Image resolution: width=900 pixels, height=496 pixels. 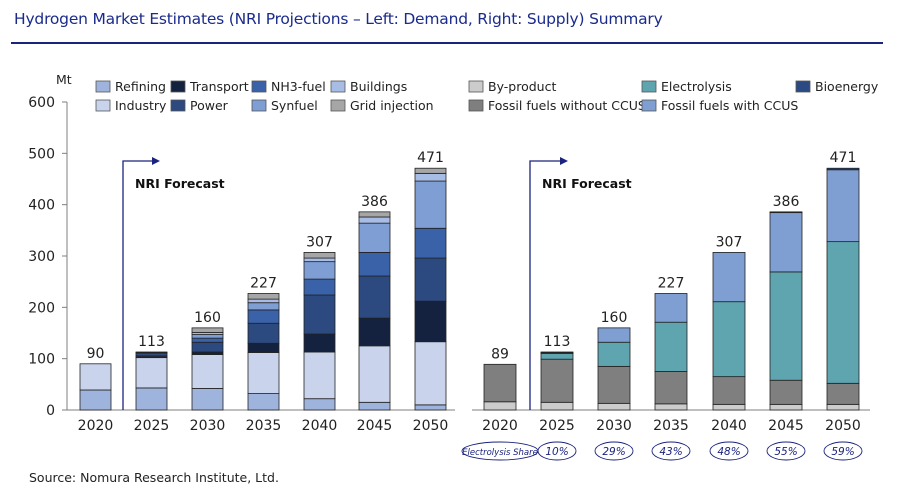 What do you see at coordinates (557, 426) in the screenshot?
I see `x-tick-label: 2025` at bounding box center [557, 426].